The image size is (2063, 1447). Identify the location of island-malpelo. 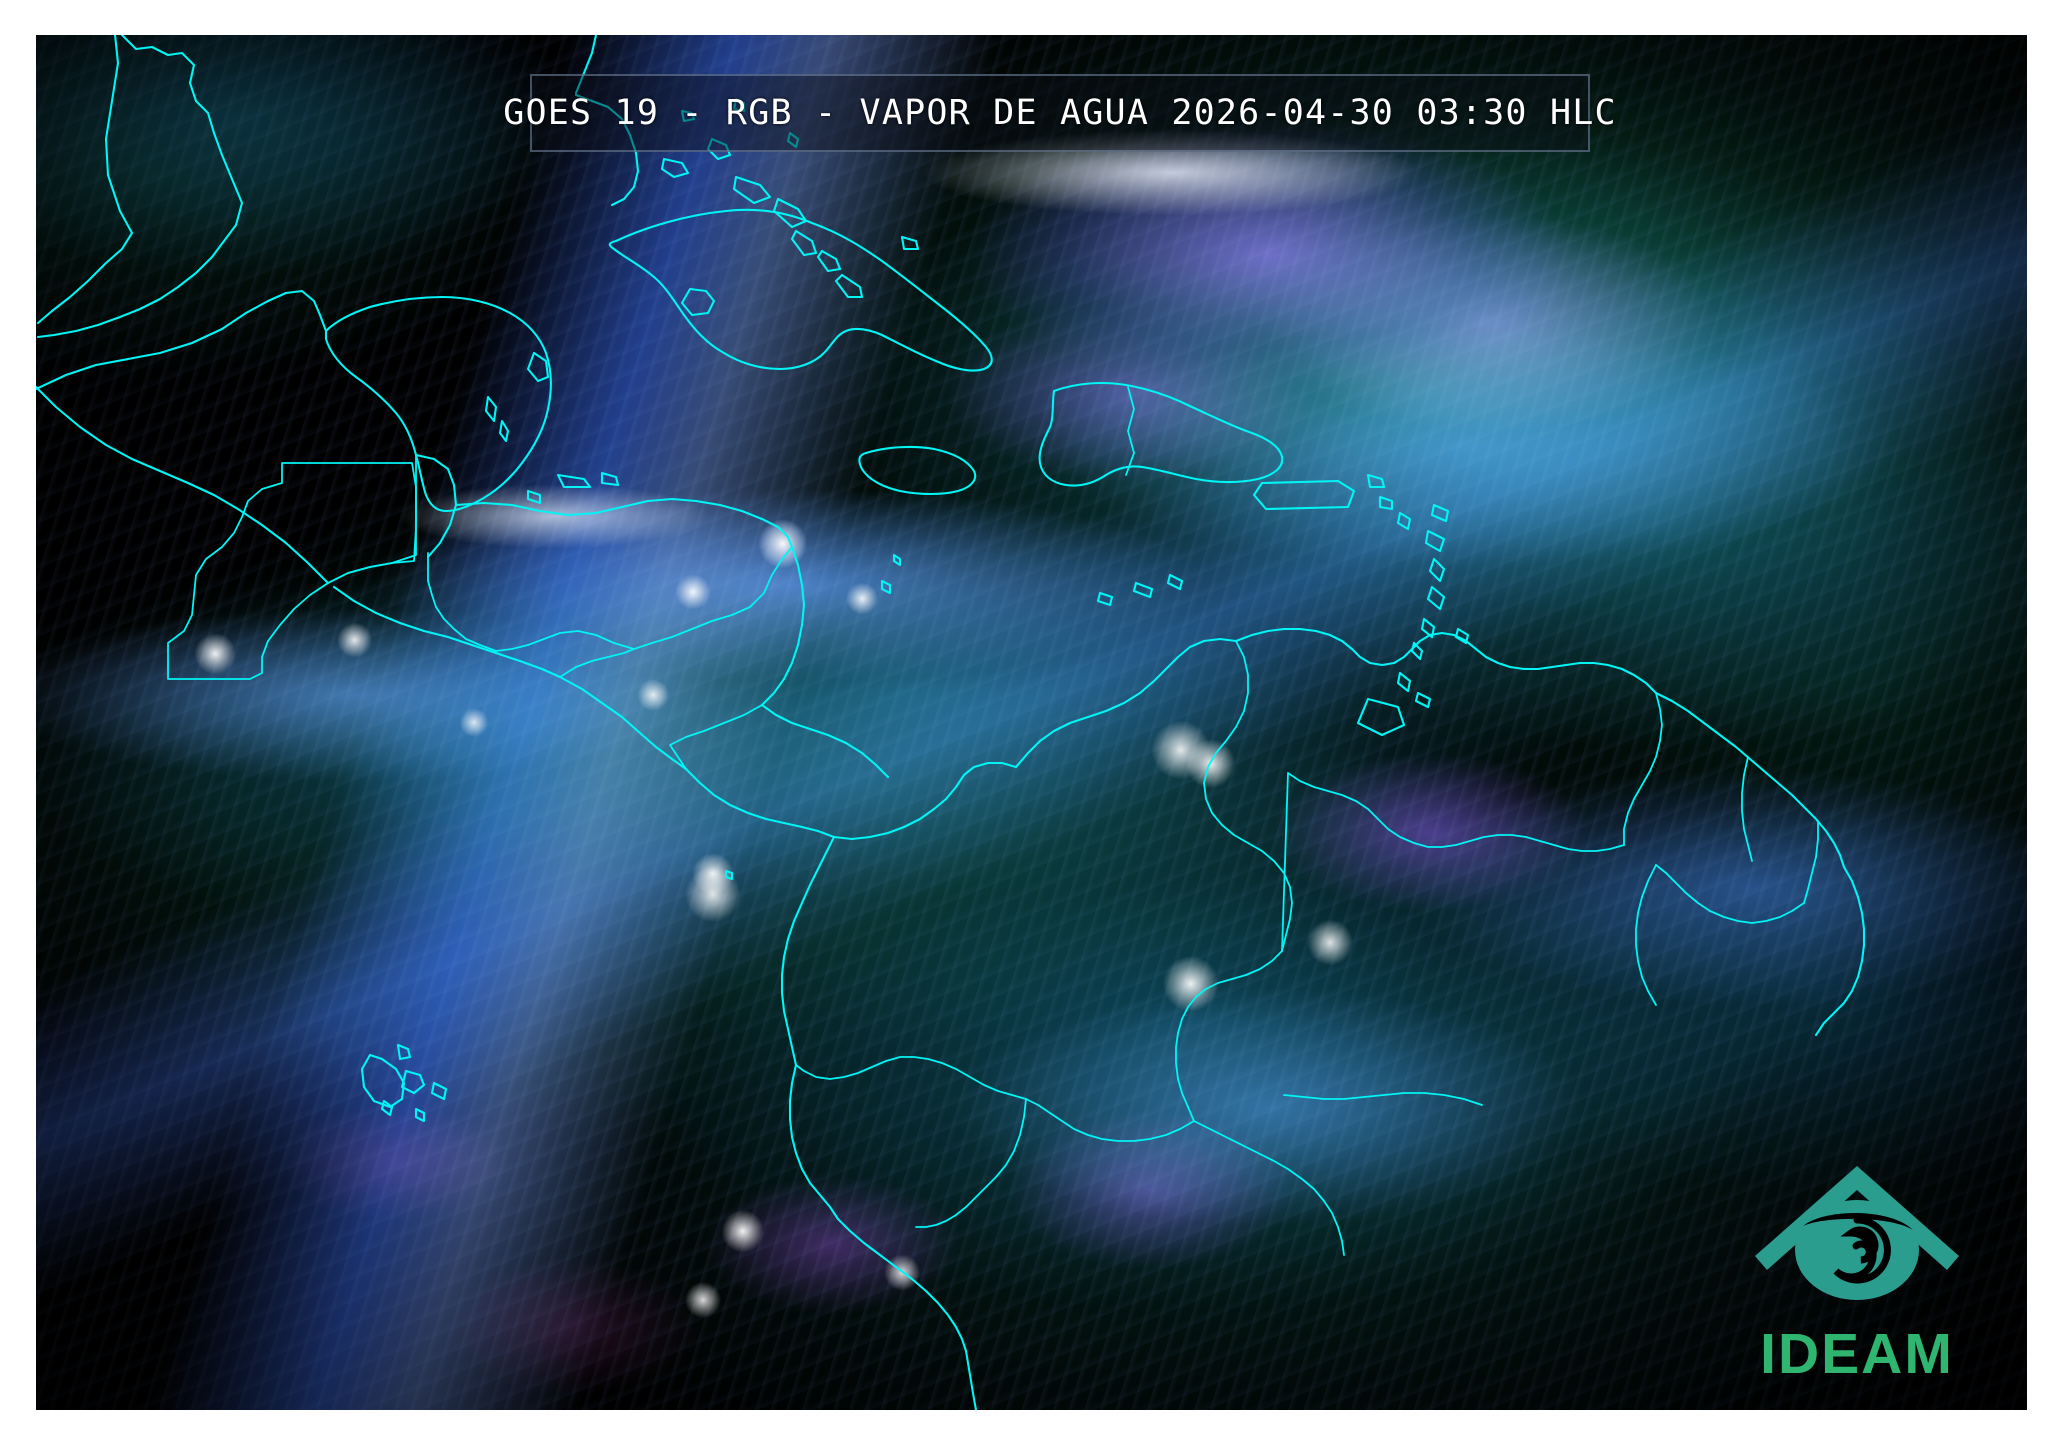
(729, 875).